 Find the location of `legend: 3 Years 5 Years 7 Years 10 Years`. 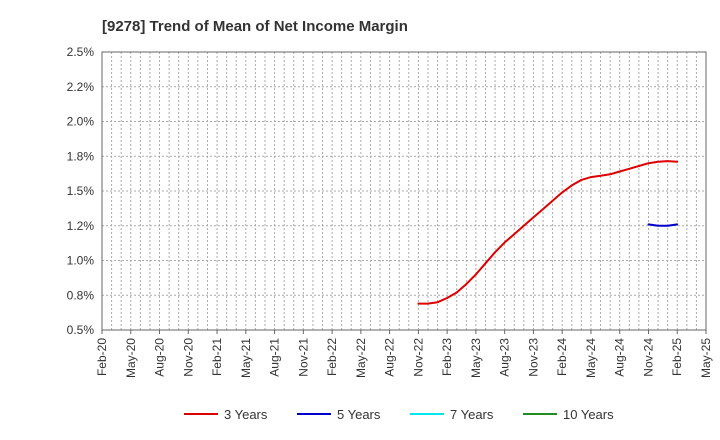

legend: 3 Years 5 Years 7 Years 10 Years is located at coordinates (399, 414).